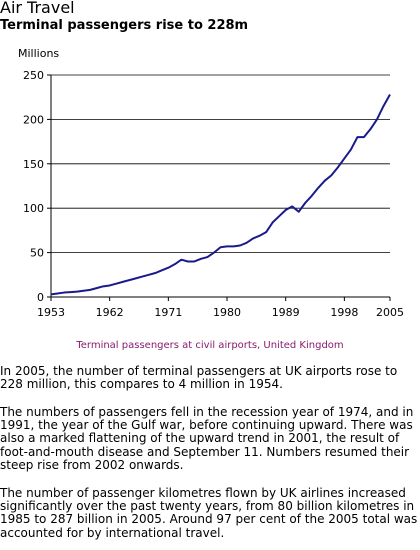  What do you see at coordinates (51, 312) in the screenshot?
I see `x-tick-label: 1953` at bounding box center [51, 312].